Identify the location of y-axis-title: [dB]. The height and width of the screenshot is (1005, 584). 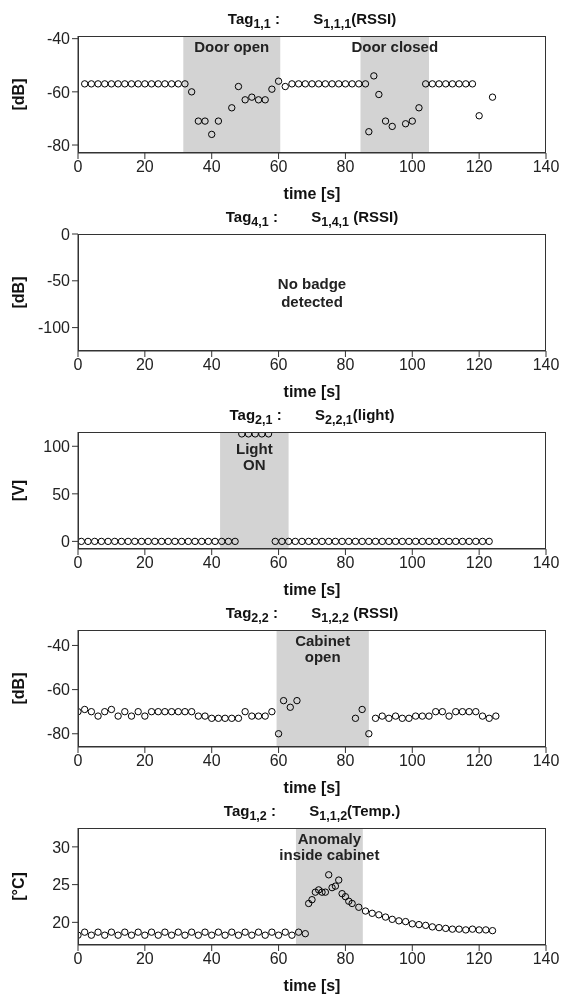
(18, 292).